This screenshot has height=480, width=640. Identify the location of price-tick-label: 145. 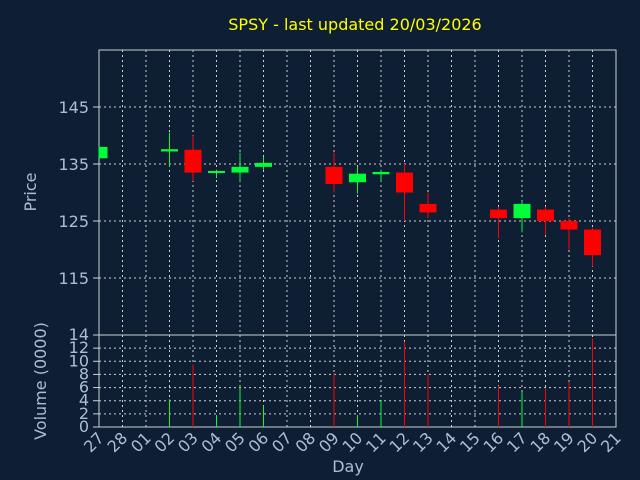
(73, 107).